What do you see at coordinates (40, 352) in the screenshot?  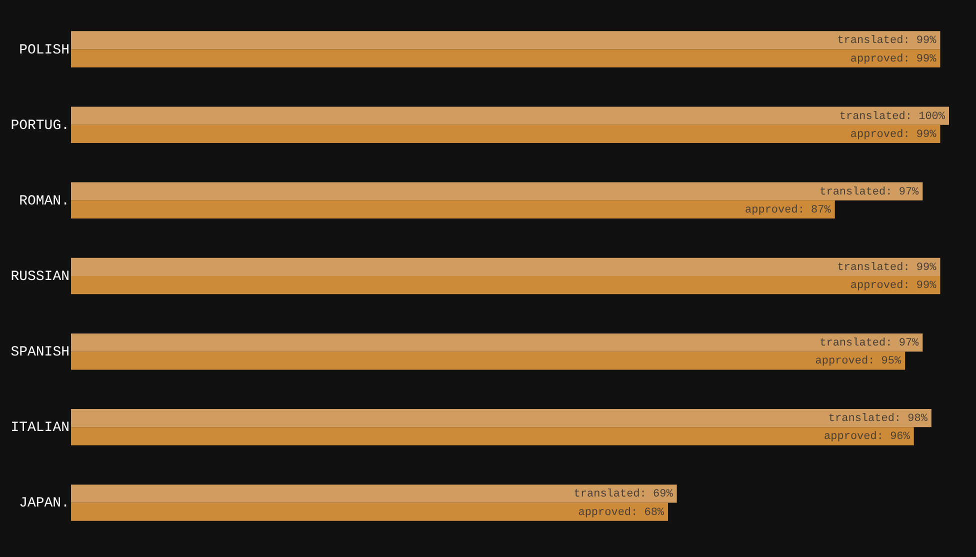 I see `y-tick-label: SPANISH` at bounding box center [40, 352].